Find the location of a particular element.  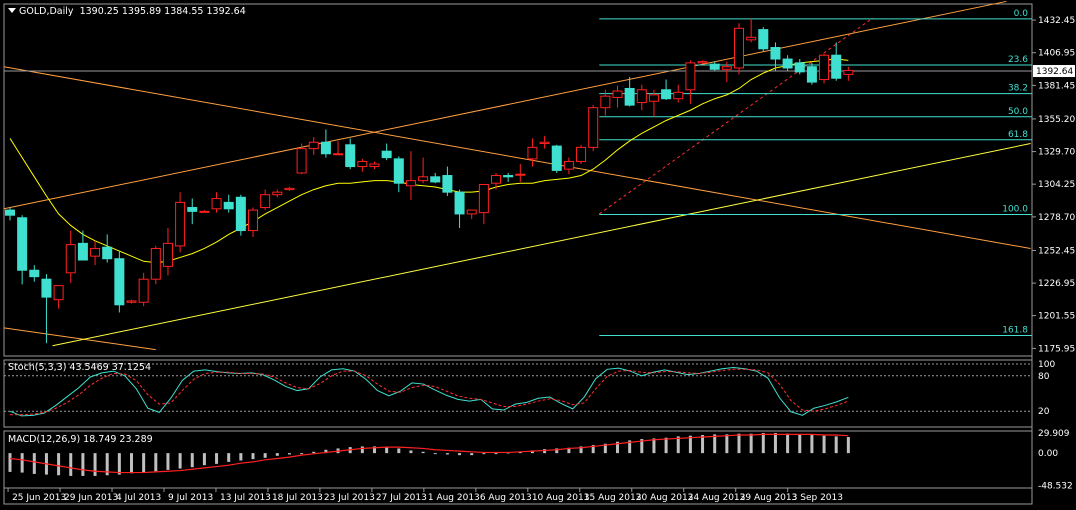

date-axis-label: 23 Jul 2013 is located at coordinates (349, 498).